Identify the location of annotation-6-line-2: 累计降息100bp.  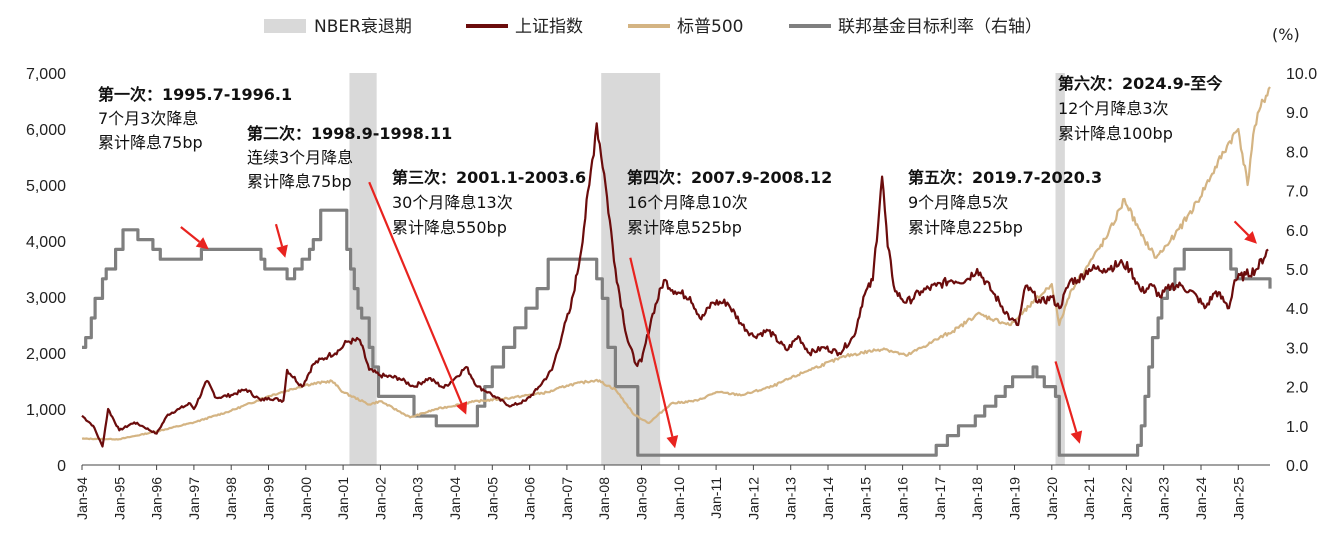
(1115, 133).